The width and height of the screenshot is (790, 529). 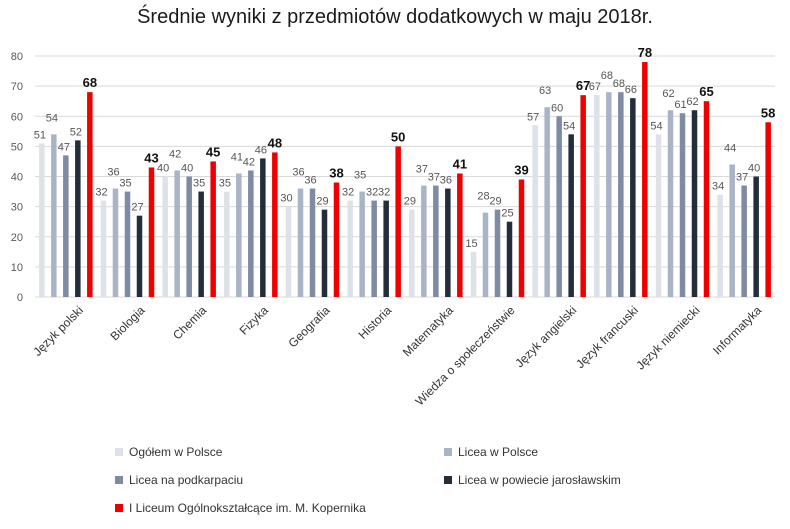 I want to click on y-axis-ticks: 0 10 20 30 40 50 60 70 80, so click(x=17, y=177).